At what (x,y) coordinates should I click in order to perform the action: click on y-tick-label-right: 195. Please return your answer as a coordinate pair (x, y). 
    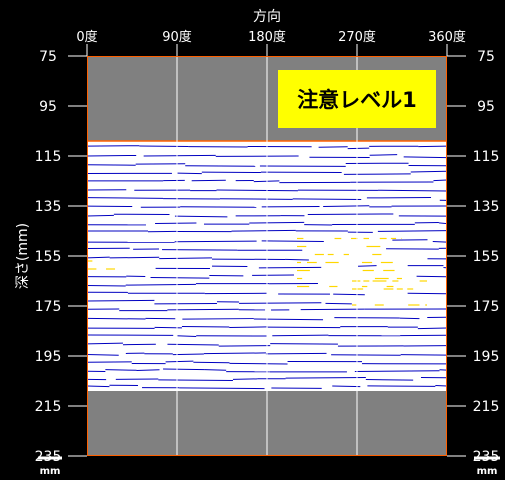
    Looking at the image, I should click on (486, 357).